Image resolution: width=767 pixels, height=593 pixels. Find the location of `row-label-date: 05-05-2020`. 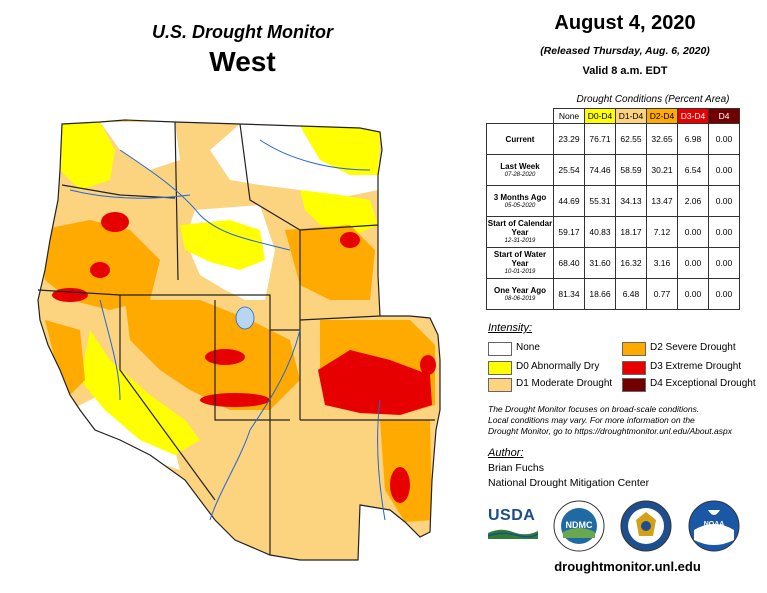

row-label-date: 05-05-2020 is located at coordinates (520, 205).